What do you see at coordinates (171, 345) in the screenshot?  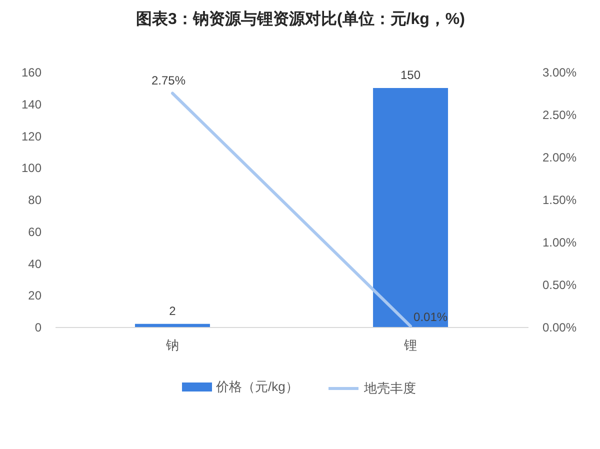 I see `x-tick-label: 钠` at bounding box center [171, 345].